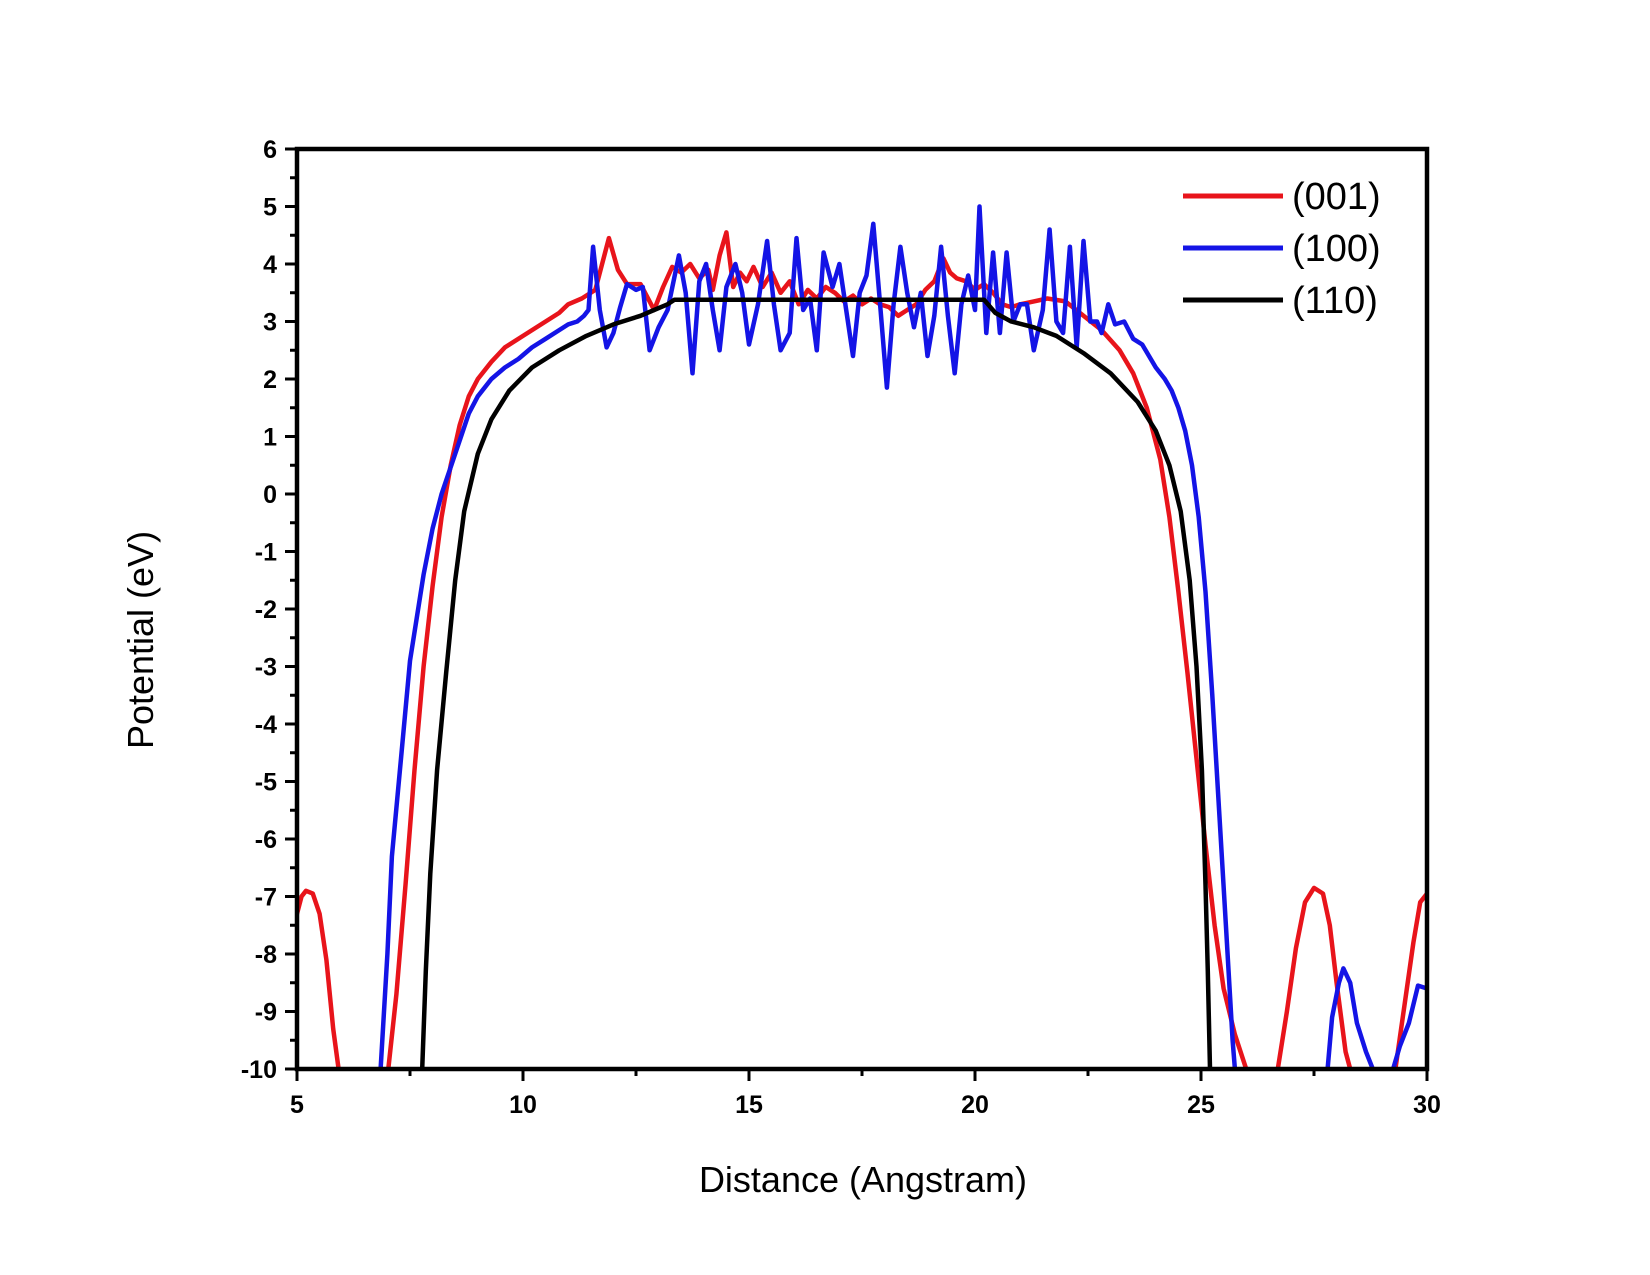 The width and height of the screenshot is (1650, 1275). I want to click on x-tick-label-3: 20, so click(975, 1105).